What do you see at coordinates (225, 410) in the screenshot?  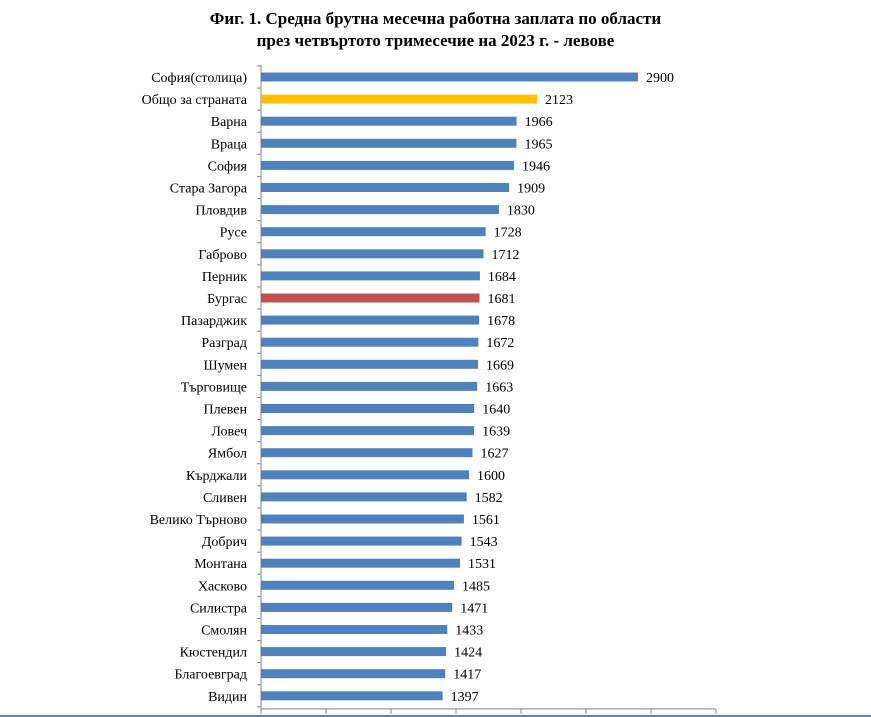 I see `category-label: Плевен` at bounding box center [225, 410].